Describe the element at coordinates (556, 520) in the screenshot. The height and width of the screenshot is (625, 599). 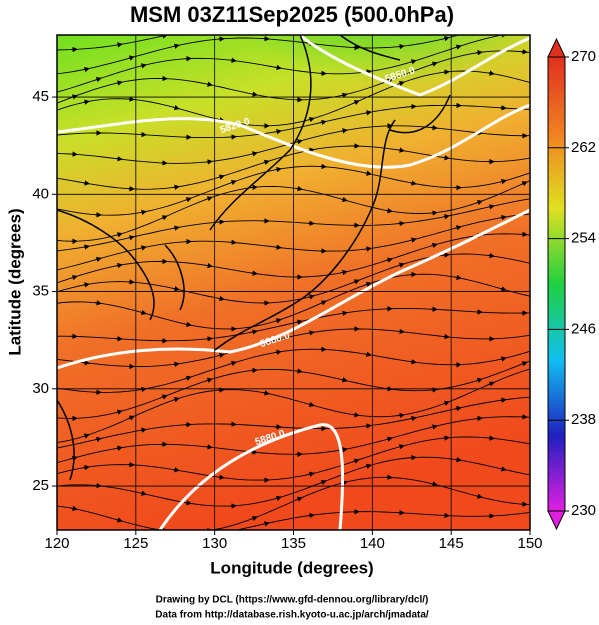
I see `colorbar-min-arrow` at that location.